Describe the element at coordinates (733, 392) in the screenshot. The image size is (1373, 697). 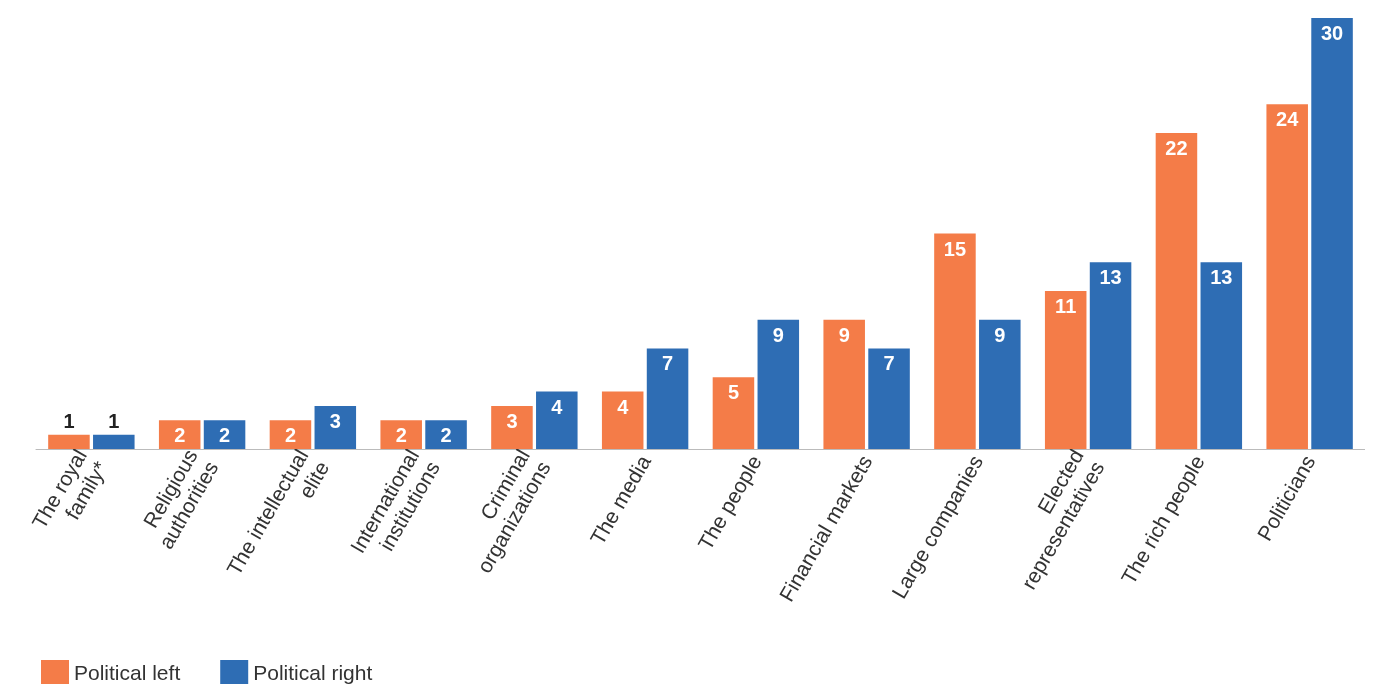
I see `data-label: 5` at that location.